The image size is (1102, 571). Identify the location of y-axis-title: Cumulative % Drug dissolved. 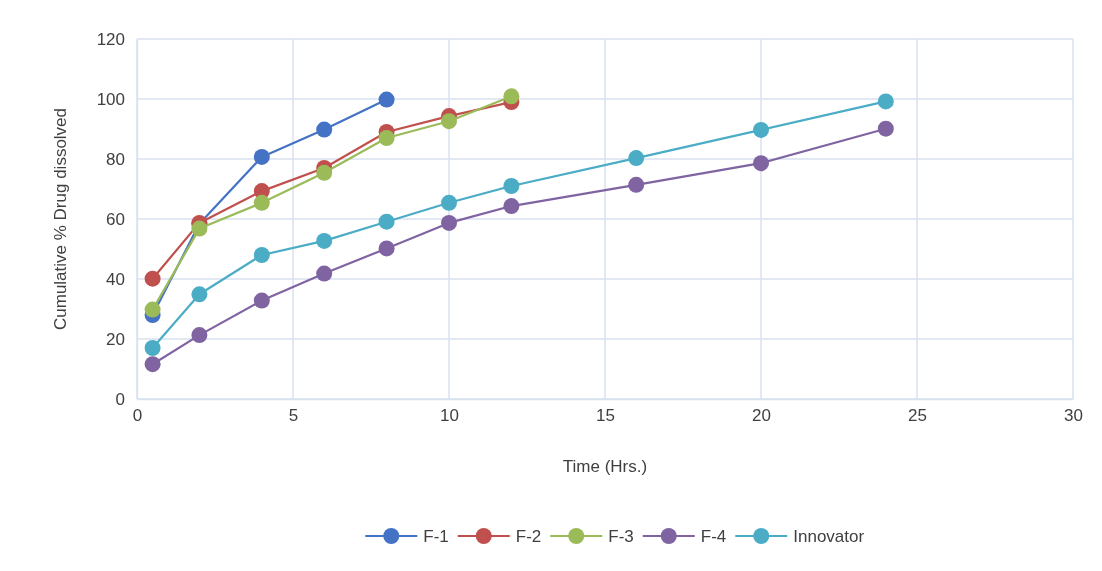
(60, 219).